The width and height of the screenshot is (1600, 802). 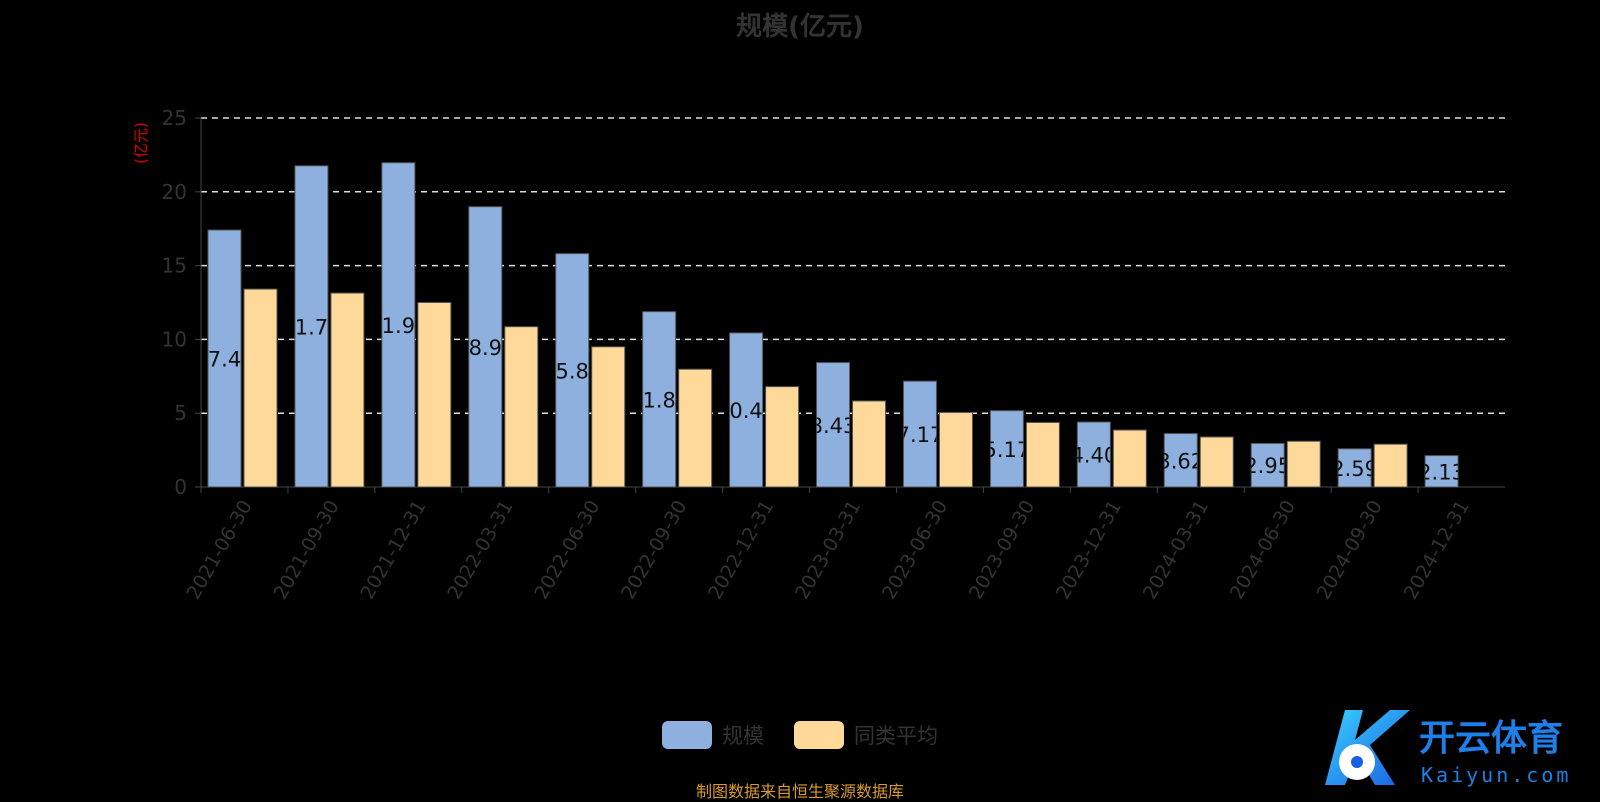 I want to click on data-label: 21.97, so click(x=398, y=326).